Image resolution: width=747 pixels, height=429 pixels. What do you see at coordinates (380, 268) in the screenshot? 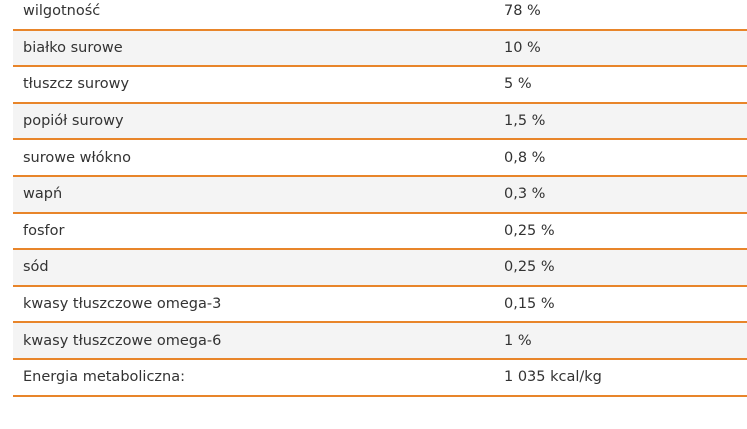
I see `table-row: sód 0,25 %` at bounding box center [380, 268].